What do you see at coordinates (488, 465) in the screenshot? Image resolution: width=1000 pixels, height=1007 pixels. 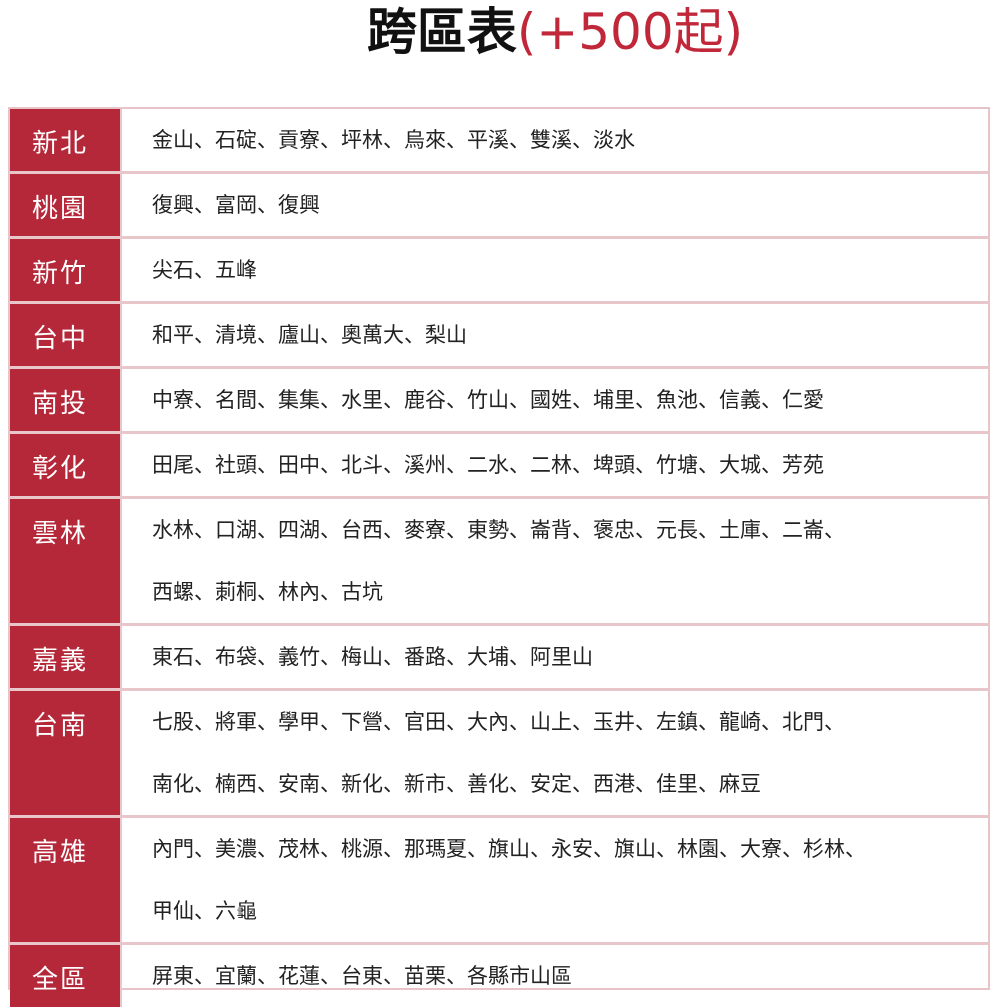 I see `district-line: 田尾、社頭、田中、北斗、溪州、二水、二林、埤頭、竹塘、大城、芳苑` at bounding box center [488, 465].